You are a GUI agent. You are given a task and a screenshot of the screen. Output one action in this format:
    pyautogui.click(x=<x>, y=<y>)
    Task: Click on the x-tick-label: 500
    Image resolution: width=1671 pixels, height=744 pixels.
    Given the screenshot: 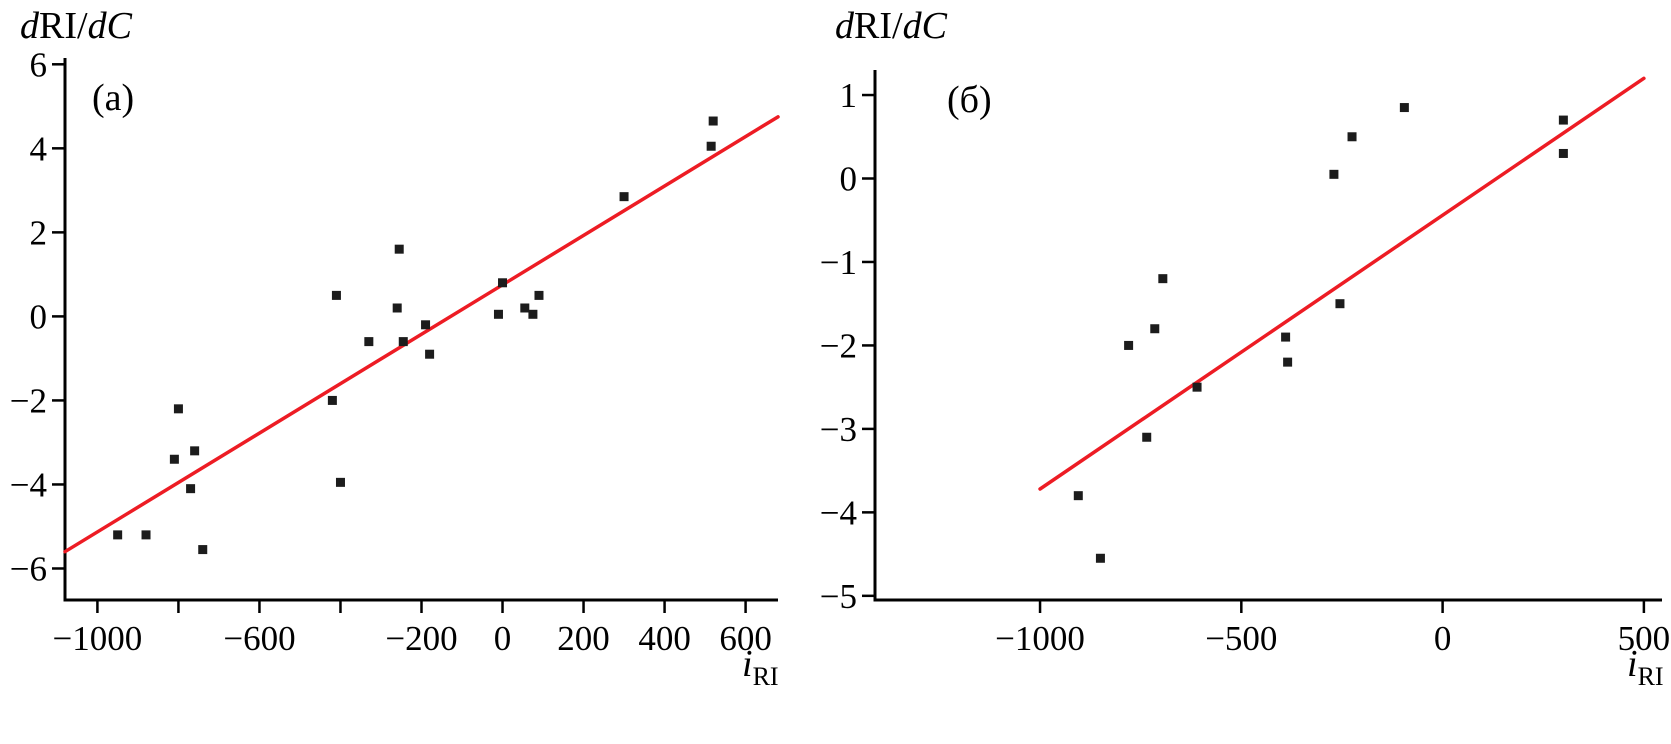 What is the action you would take?
    pyautogui.click(x=1644, y=638)
    